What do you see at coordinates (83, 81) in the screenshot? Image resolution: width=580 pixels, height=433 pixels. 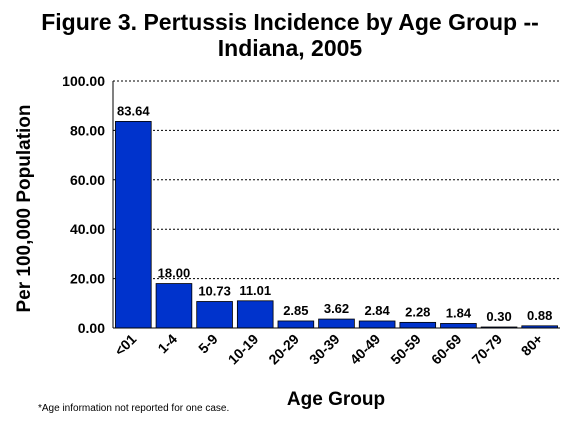 I see `y-tick-label: 100.00` at bounding box center [83, 81].